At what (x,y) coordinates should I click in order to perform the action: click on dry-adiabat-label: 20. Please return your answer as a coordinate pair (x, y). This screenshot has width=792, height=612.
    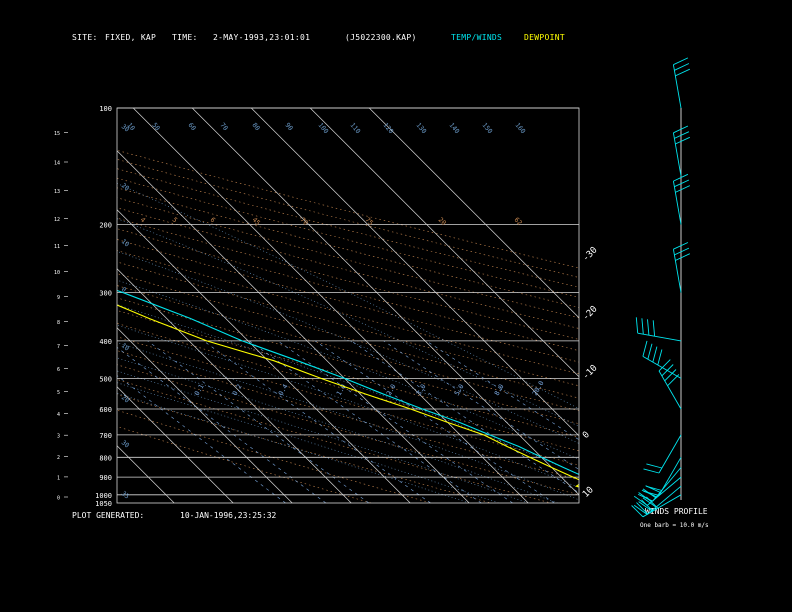
    Looking at the image, I should click on (442, 221).